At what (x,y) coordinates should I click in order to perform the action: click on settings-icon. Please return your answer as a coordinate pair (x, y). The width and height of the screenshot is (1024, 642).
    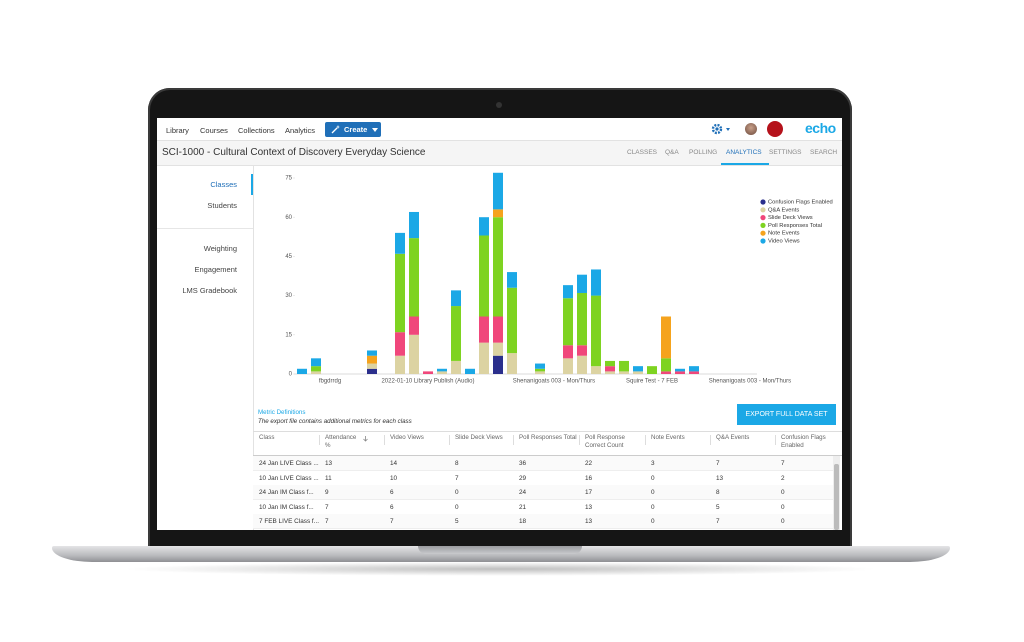
    Looking at the image, I should click on (722, 129).